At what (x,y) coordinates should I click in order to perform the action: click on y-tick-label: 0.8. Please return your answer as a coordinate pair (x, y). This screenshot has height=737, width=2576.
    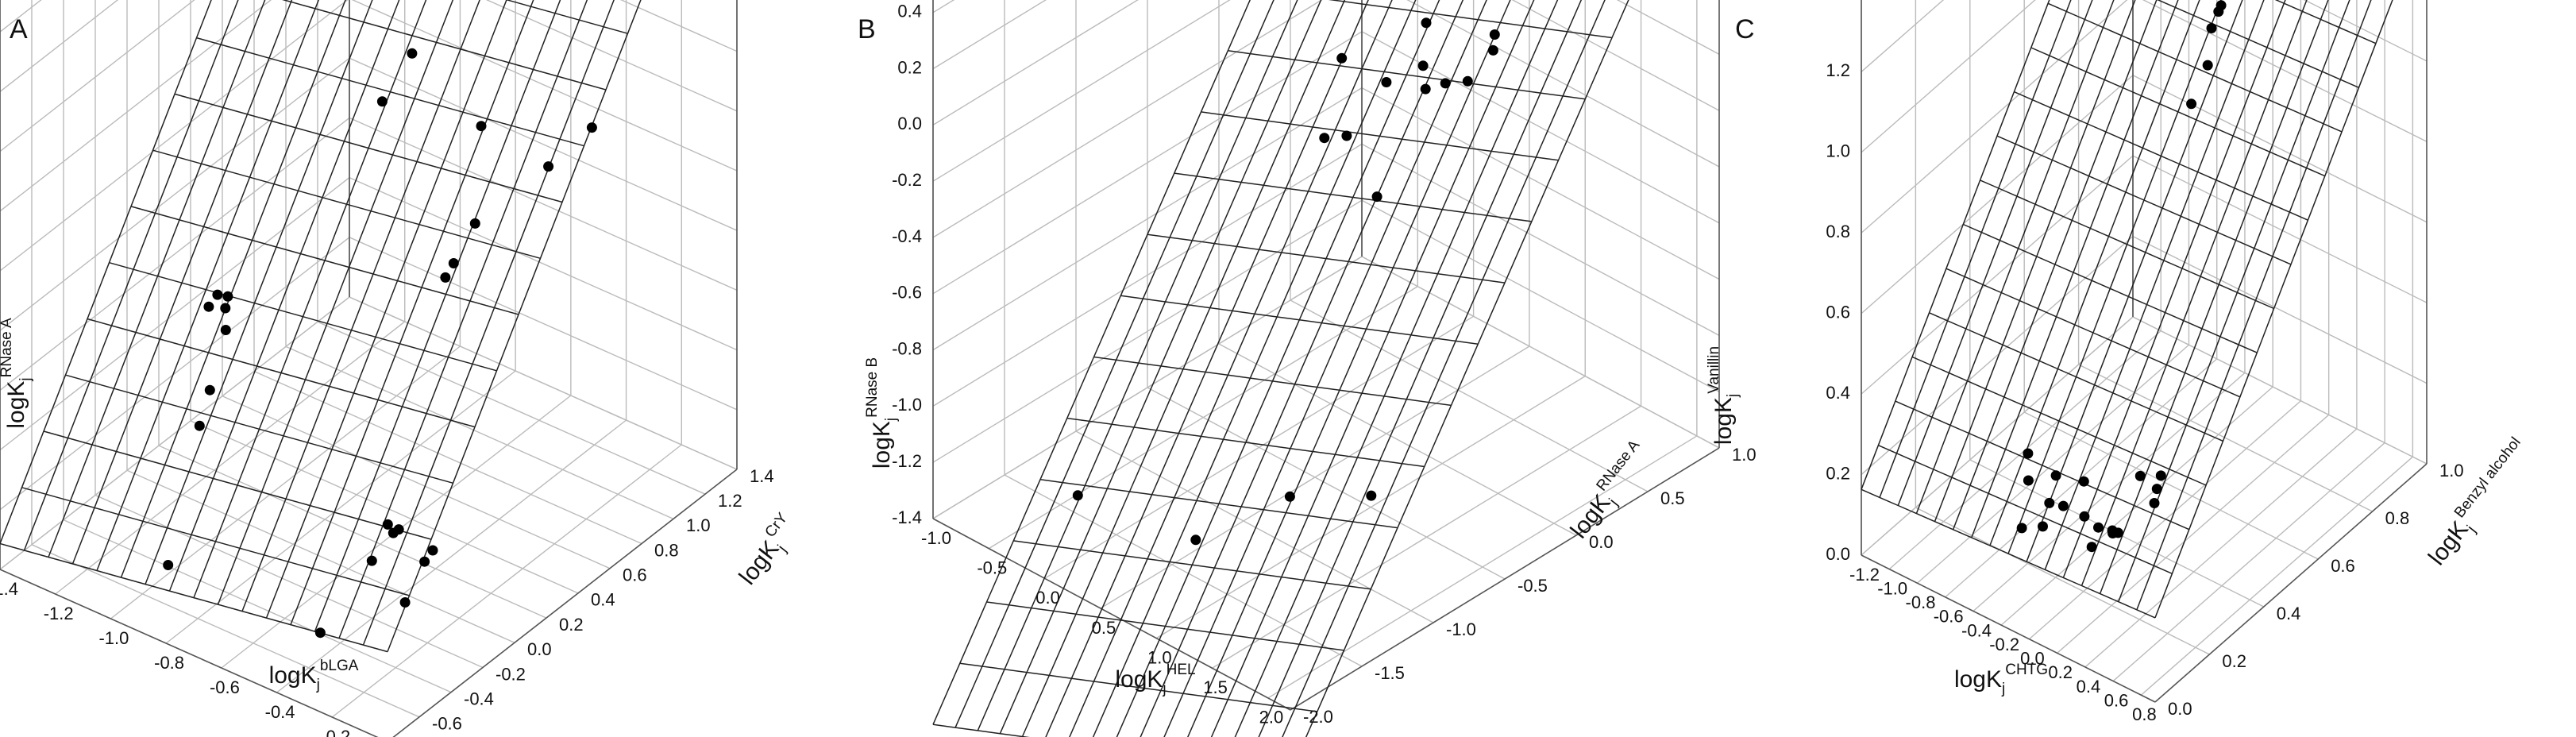
    Looking at the image, I should click on (666, 550).